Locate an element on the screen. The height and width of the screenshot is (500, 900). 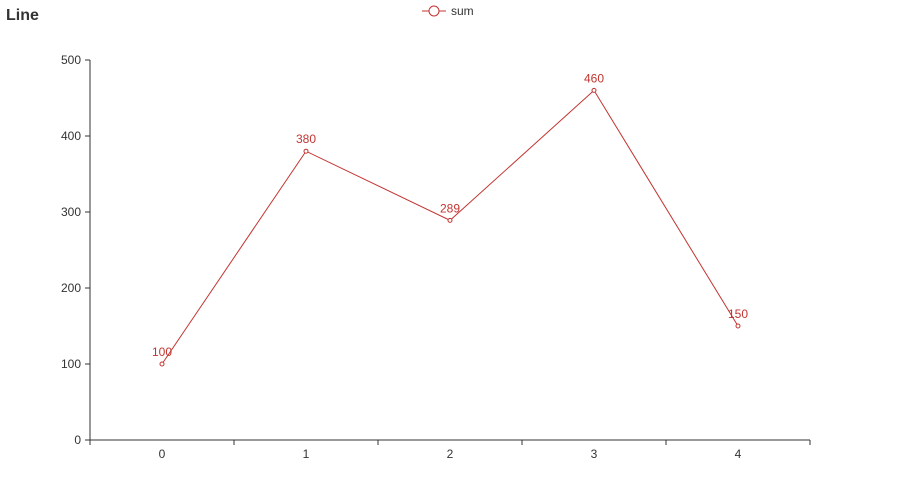
data-label: 100 is located at coordinates (162, 352).